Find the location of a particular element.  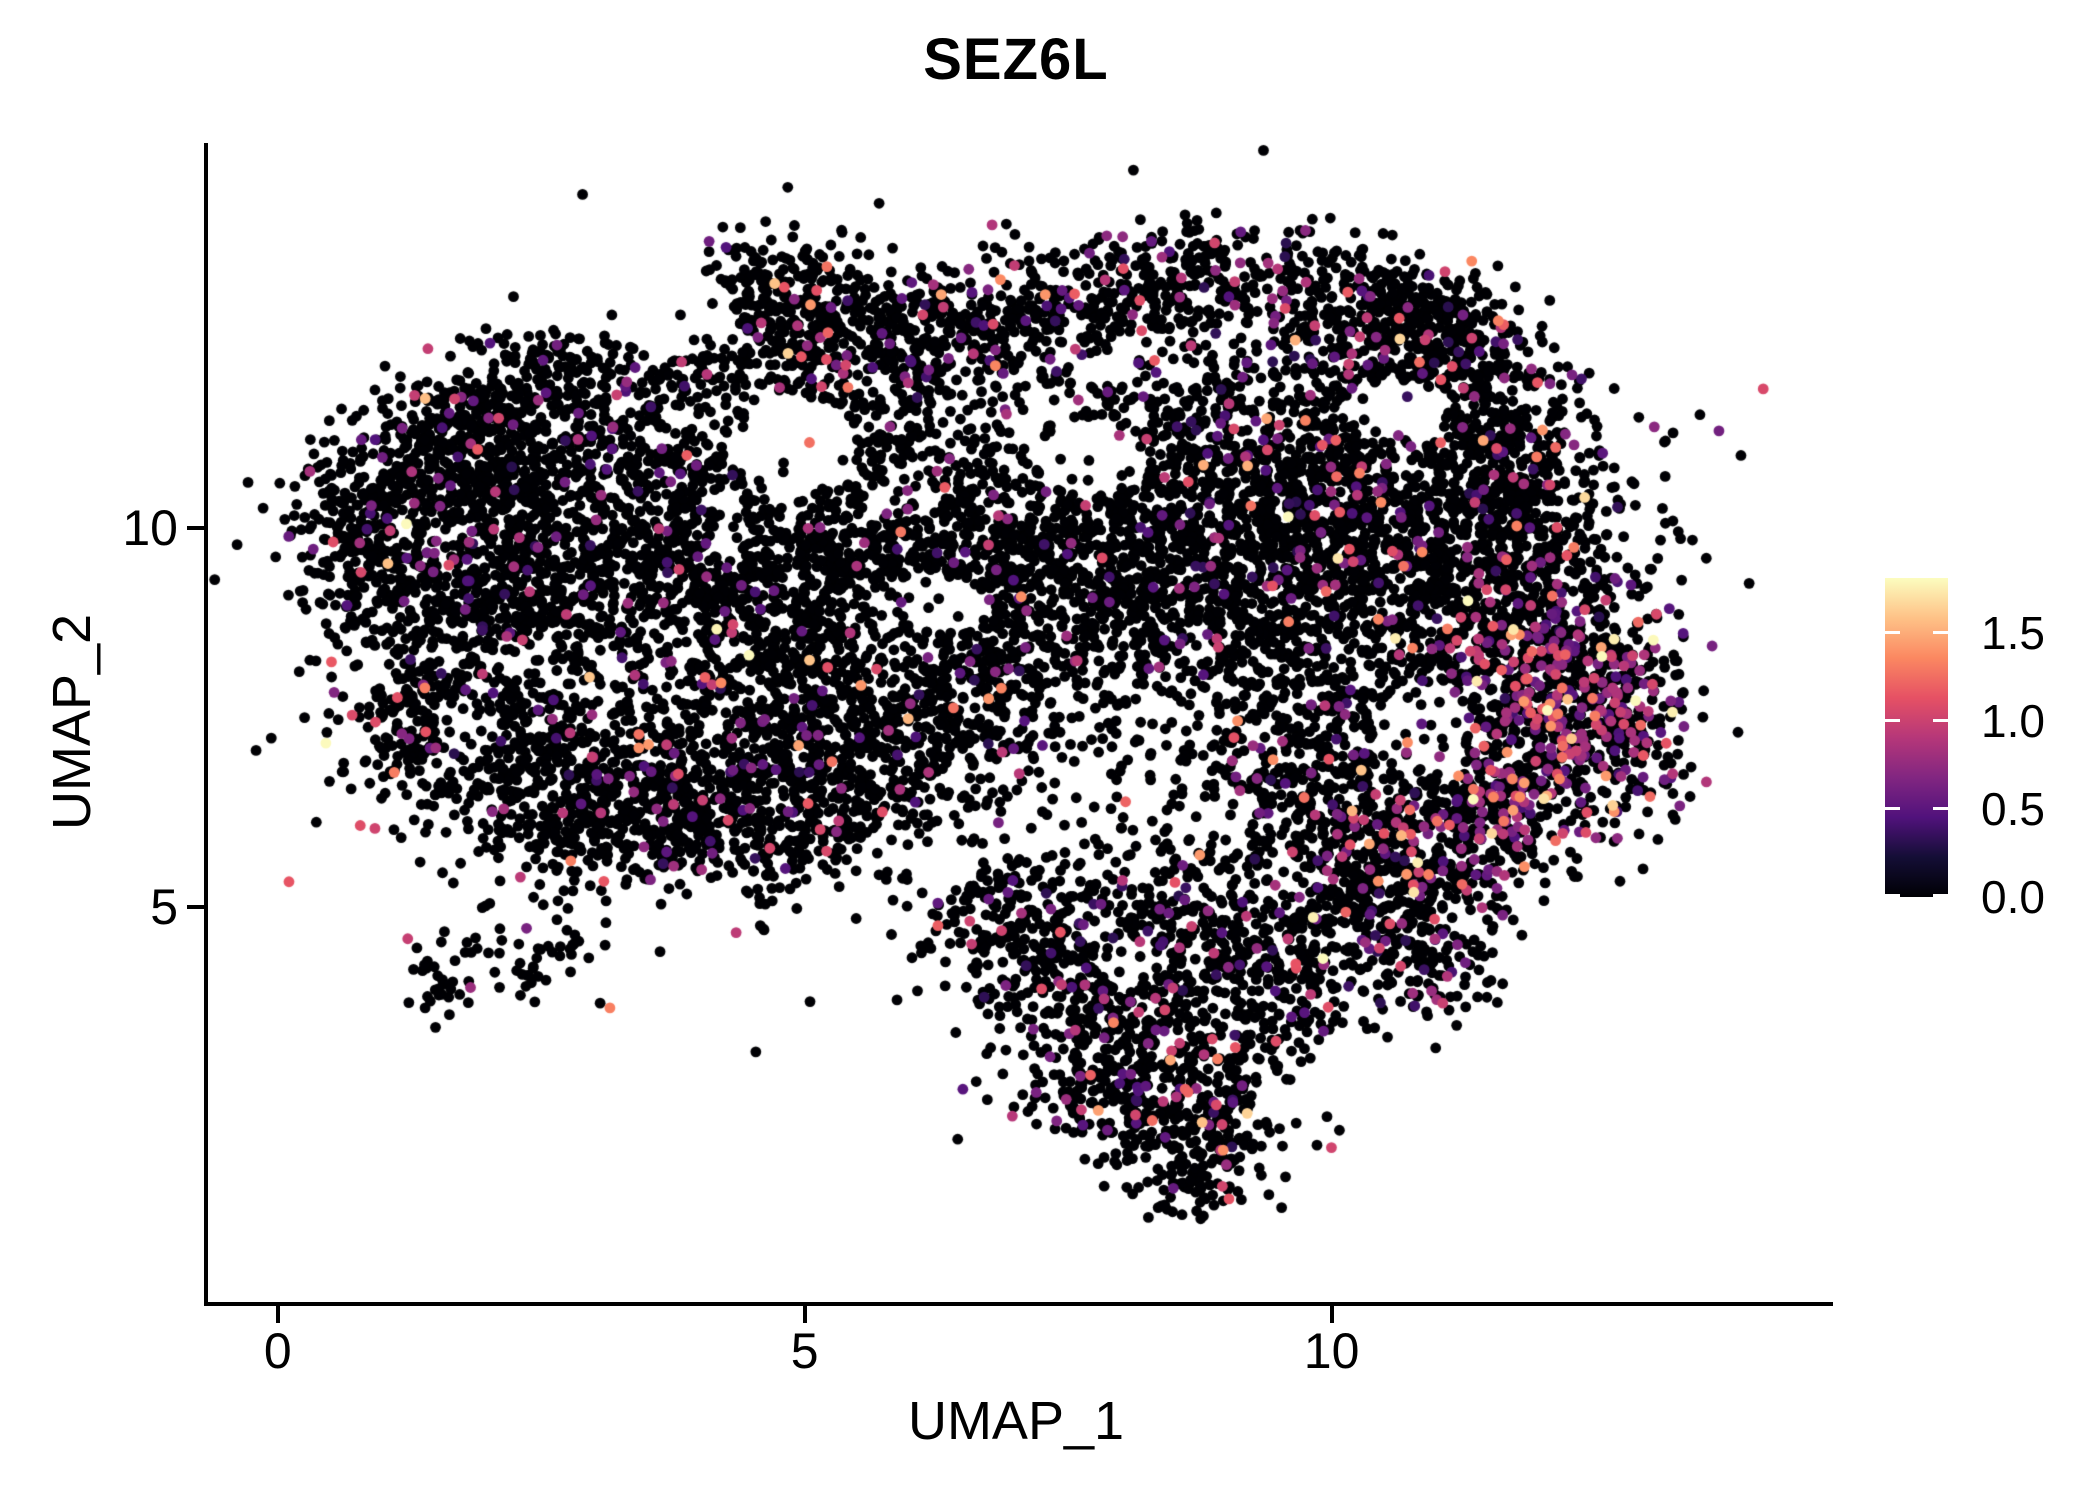

x-axis-tick-label: 0 is located at coordinates (277, 1351).